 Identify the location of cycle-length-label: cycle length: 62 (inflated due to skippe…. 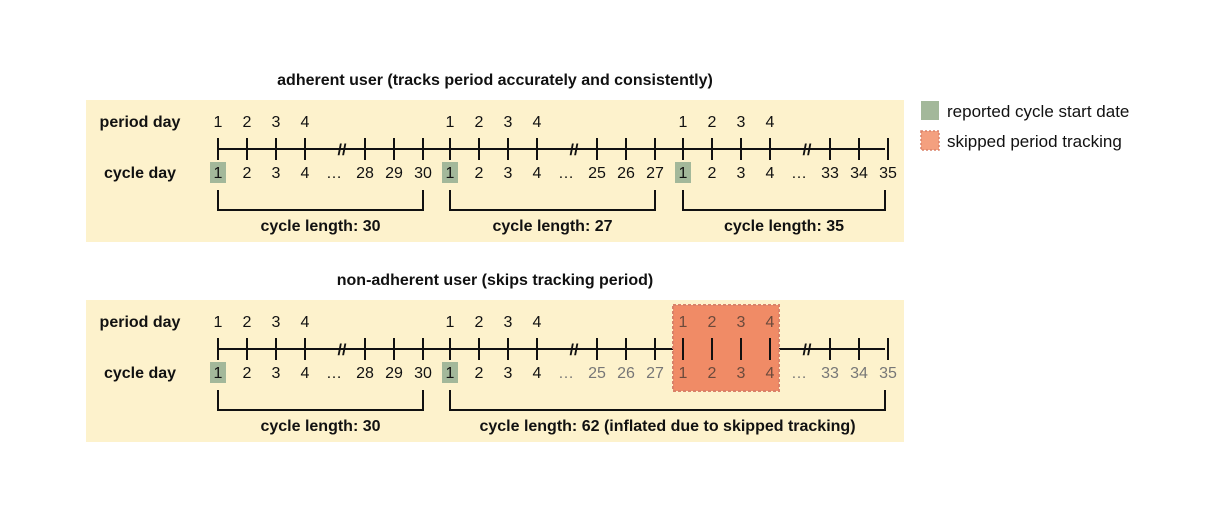
(667, 426).